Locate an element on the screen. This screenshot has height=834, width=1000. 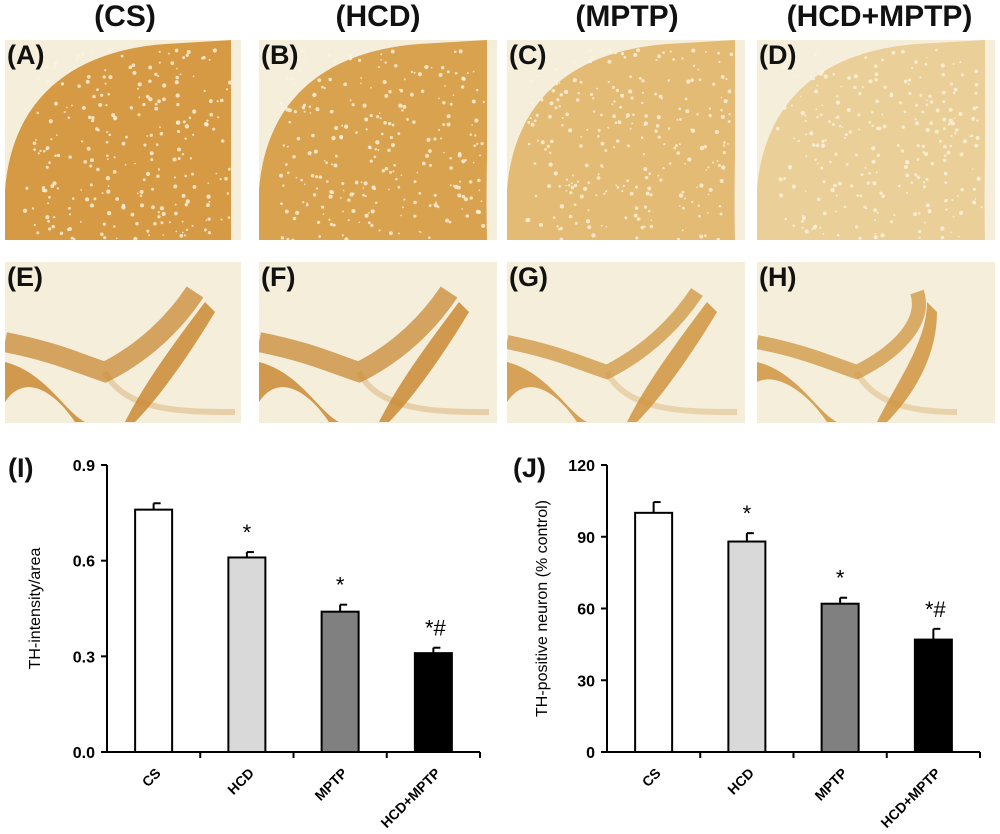
chart-j-label: (J) is located at coordinates (529, 468).